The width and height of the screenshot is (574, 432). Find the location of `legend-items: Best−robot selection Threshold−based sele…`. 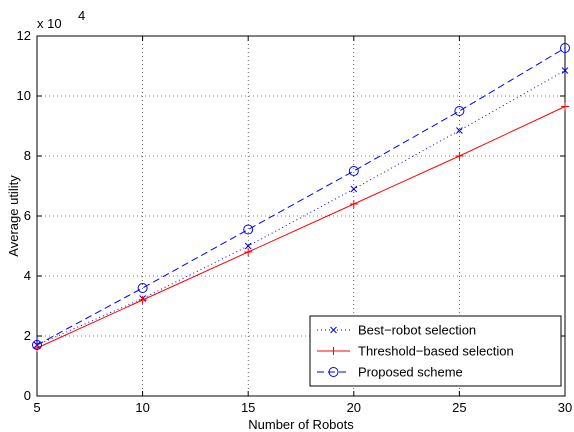

legend-items: Best−robot selection Threshold−based sele… is located at coordinates (415, 351).